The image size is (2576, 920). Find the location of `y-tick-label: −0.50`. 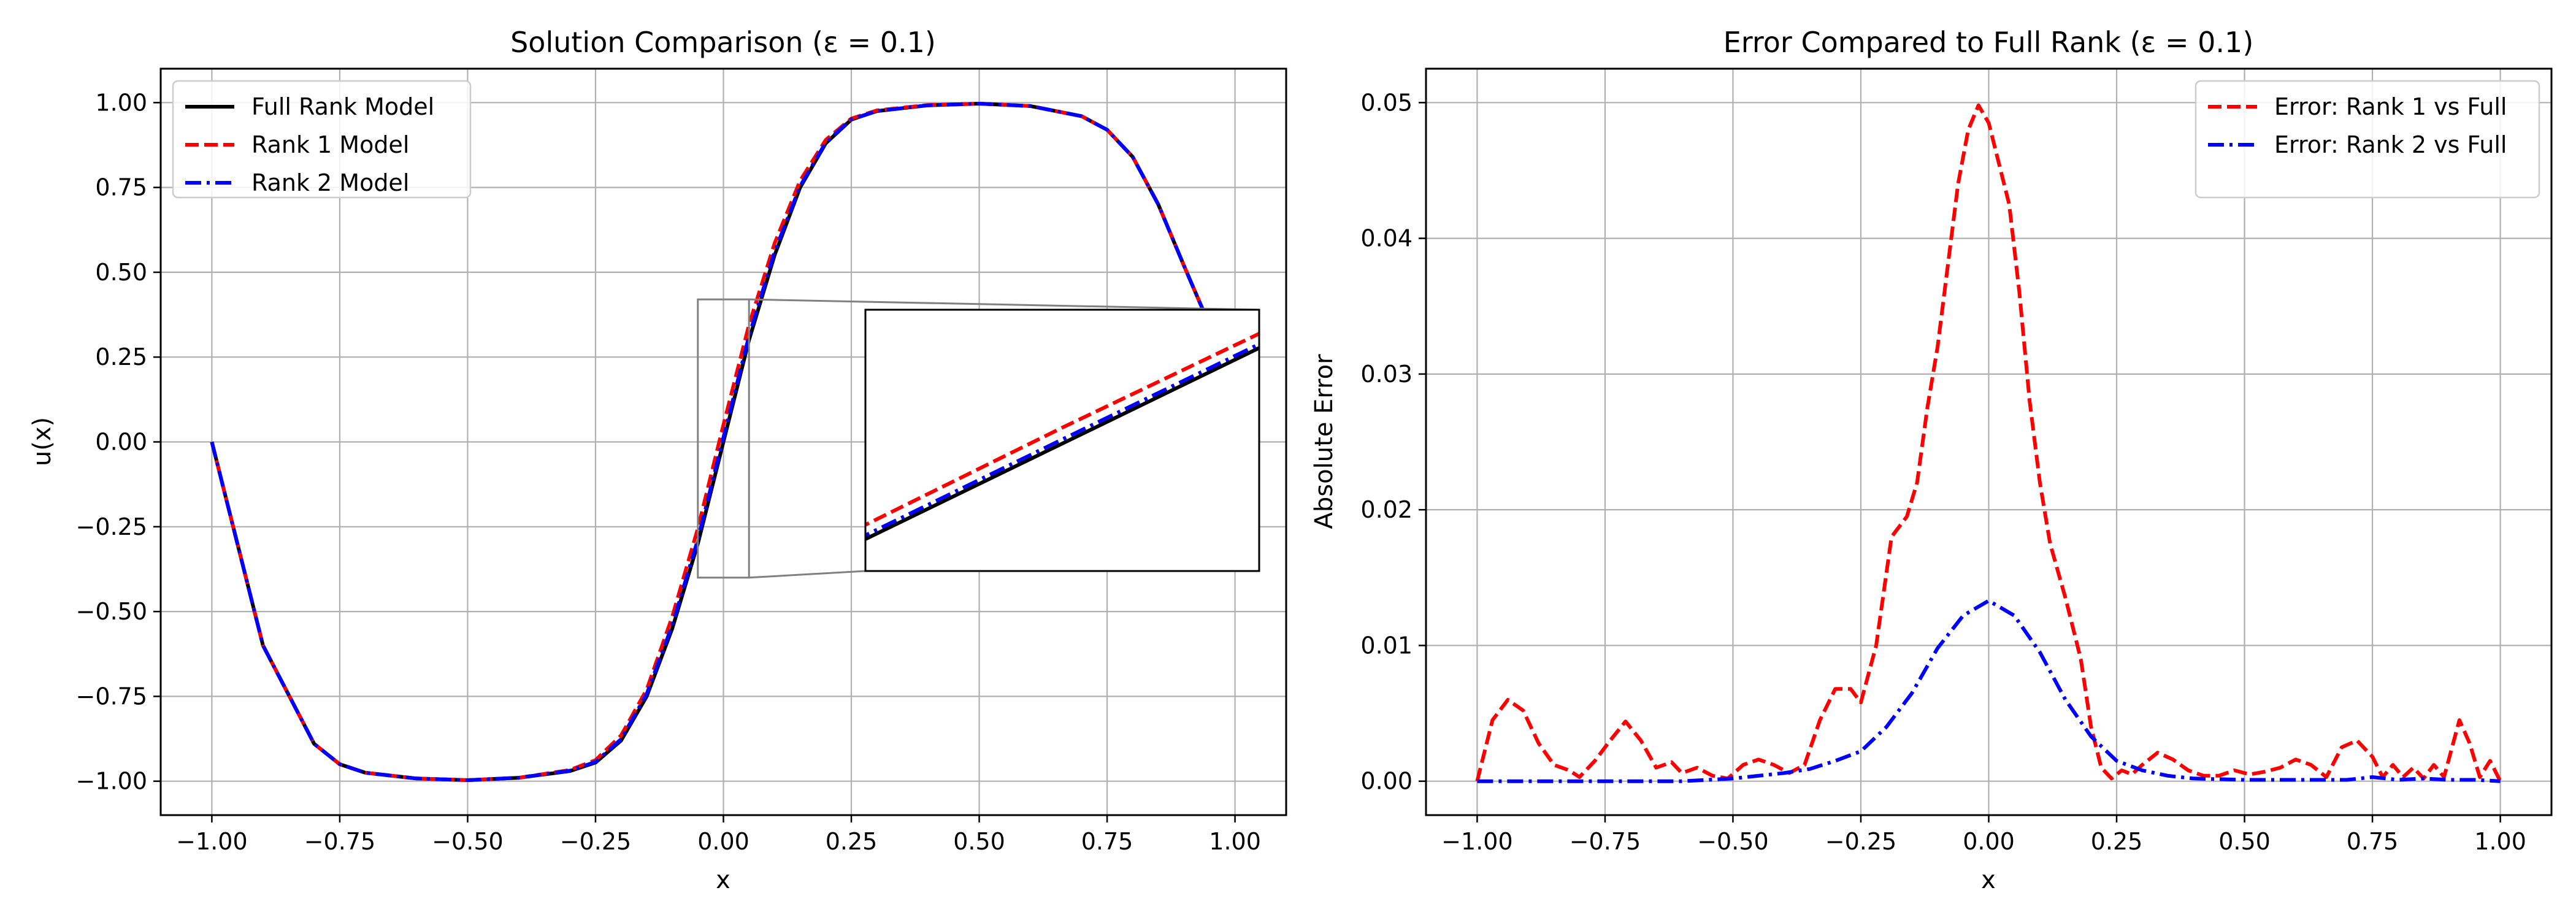

y-tick-label: −0.50 is located at coordinates (111, 611).